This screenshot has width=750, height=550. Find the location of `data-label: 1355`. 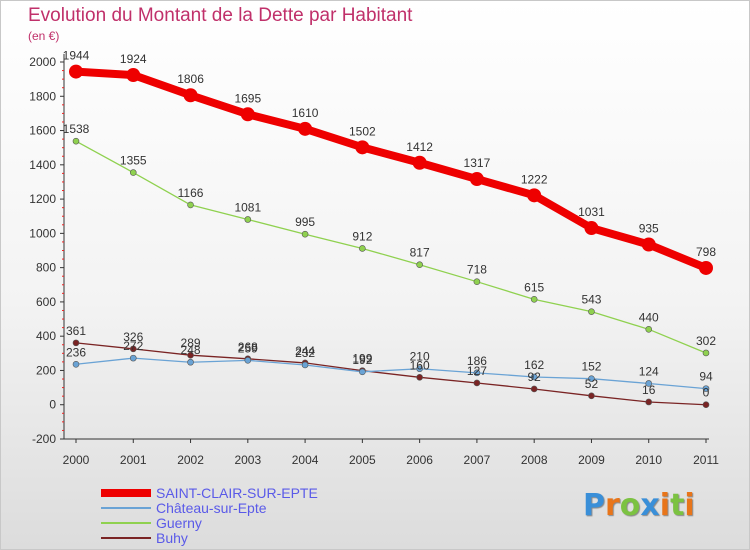

data-label: 1355 is located at coordinates (133, 161).